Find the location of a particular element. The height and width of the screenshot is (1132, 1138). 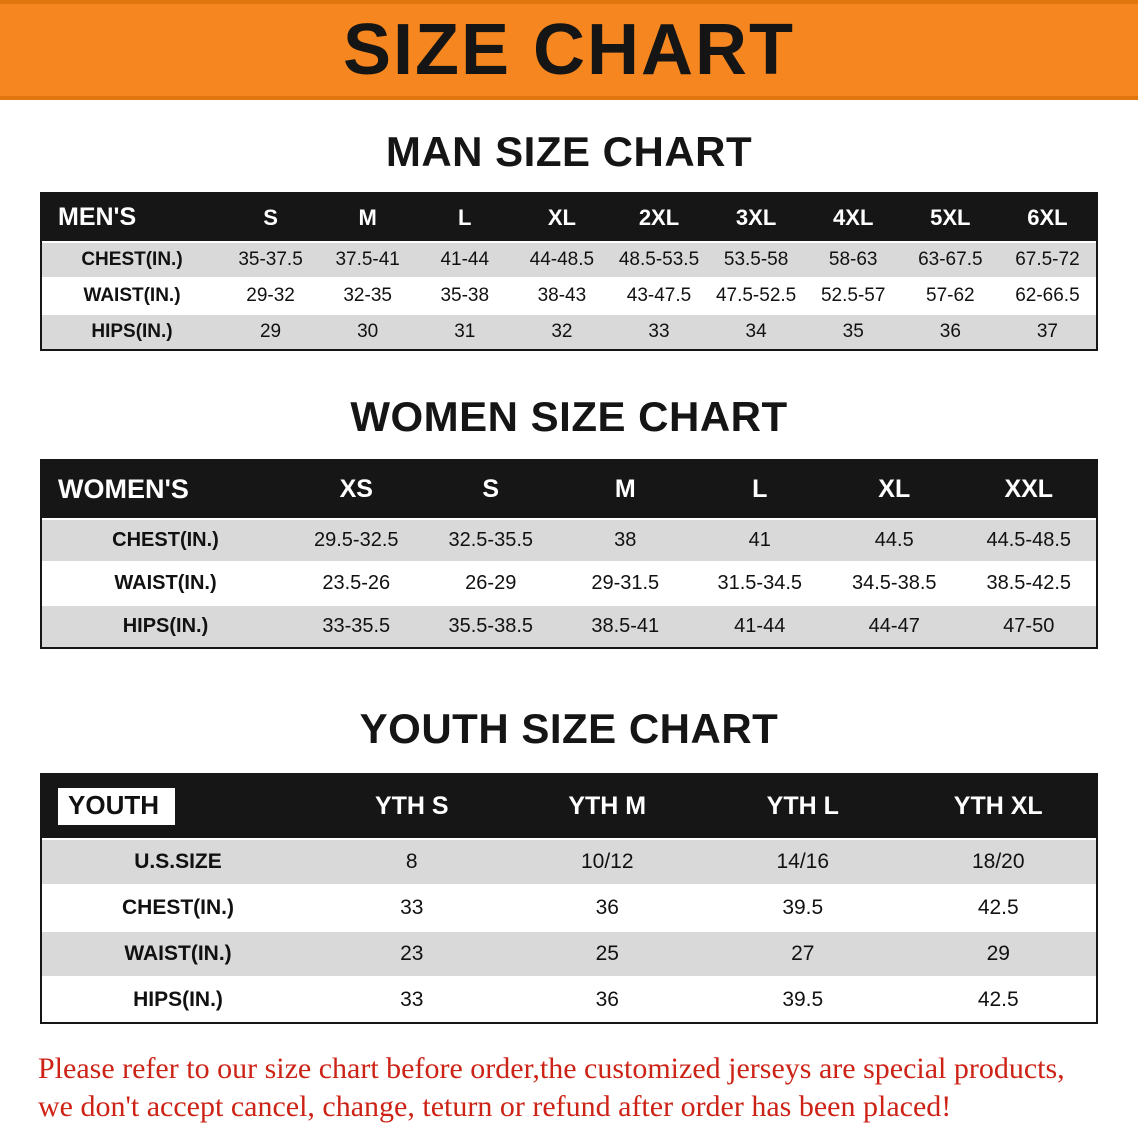

measurement-cell: 31.5-34.5 is located at coordinates (759, 582).